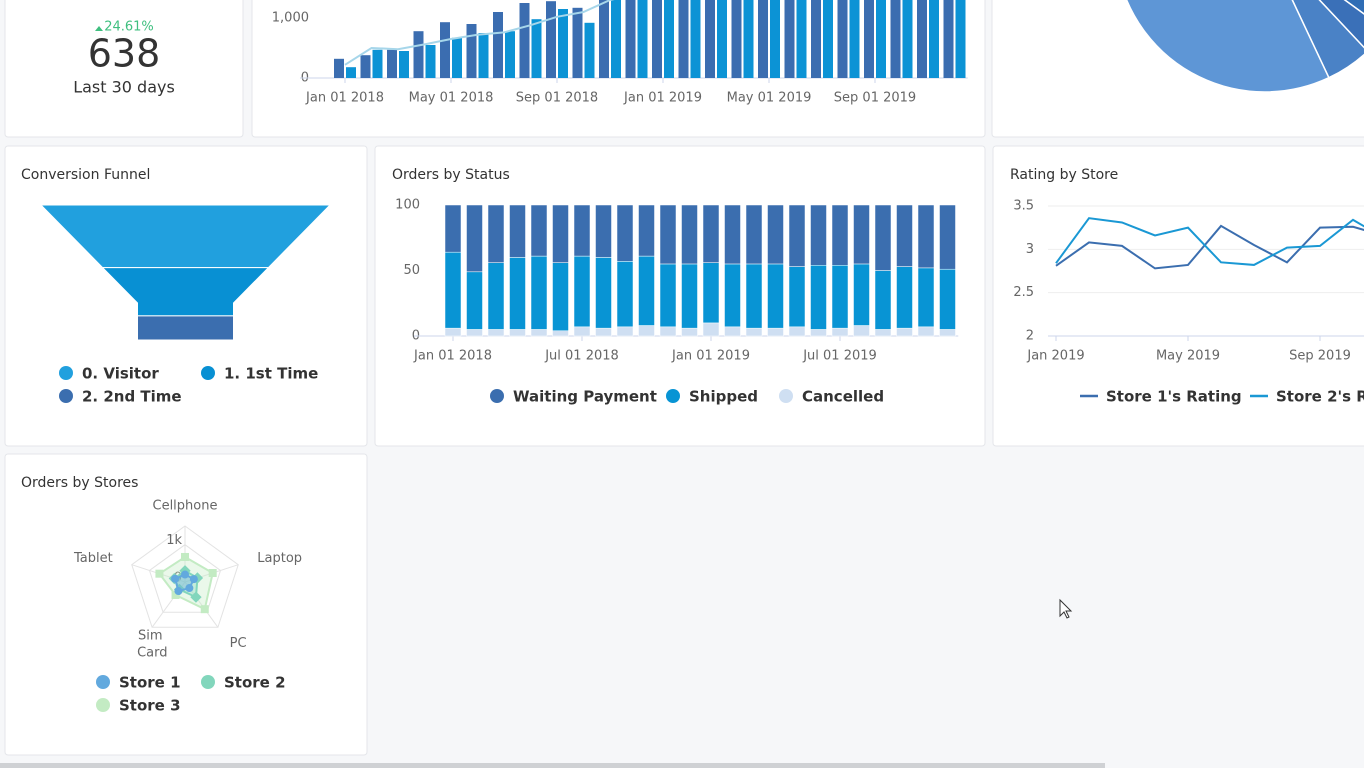  Describe the element at coordinates (585, 397) in the screenshot. I see `legend-label: Waiting Payment` at that location.